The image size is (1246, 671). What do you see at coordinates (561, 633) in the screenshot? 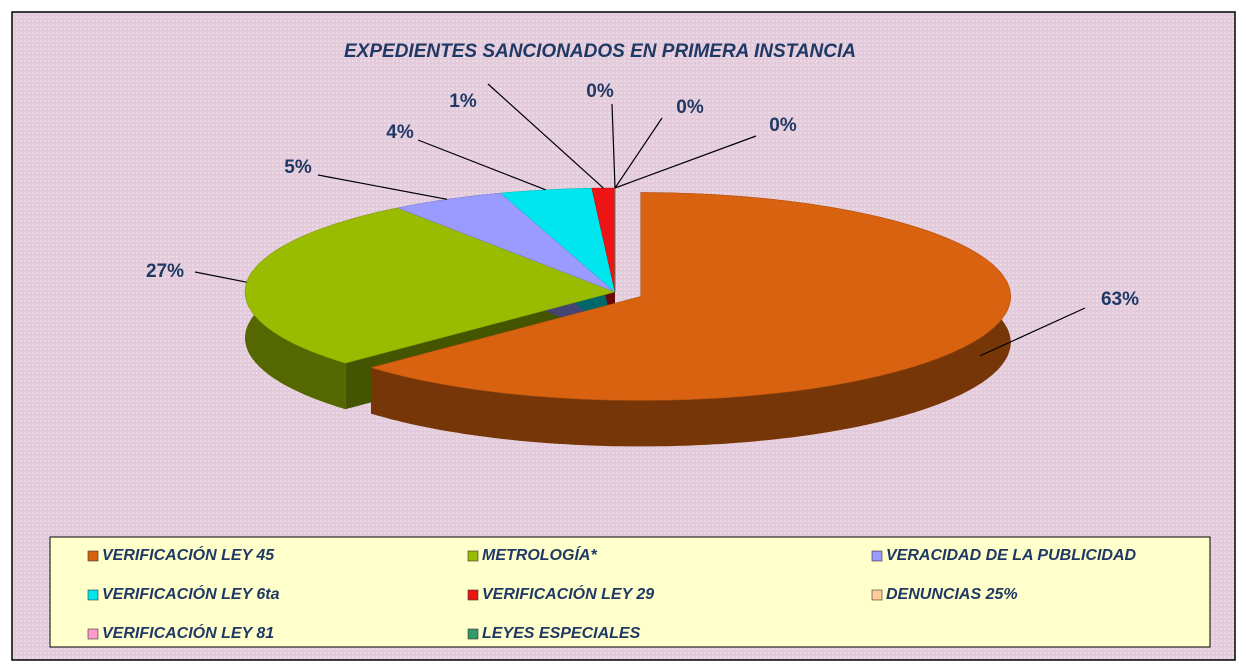
I see `legend-label: LEYES ESPECIALES` at bounding box center [561, 633].